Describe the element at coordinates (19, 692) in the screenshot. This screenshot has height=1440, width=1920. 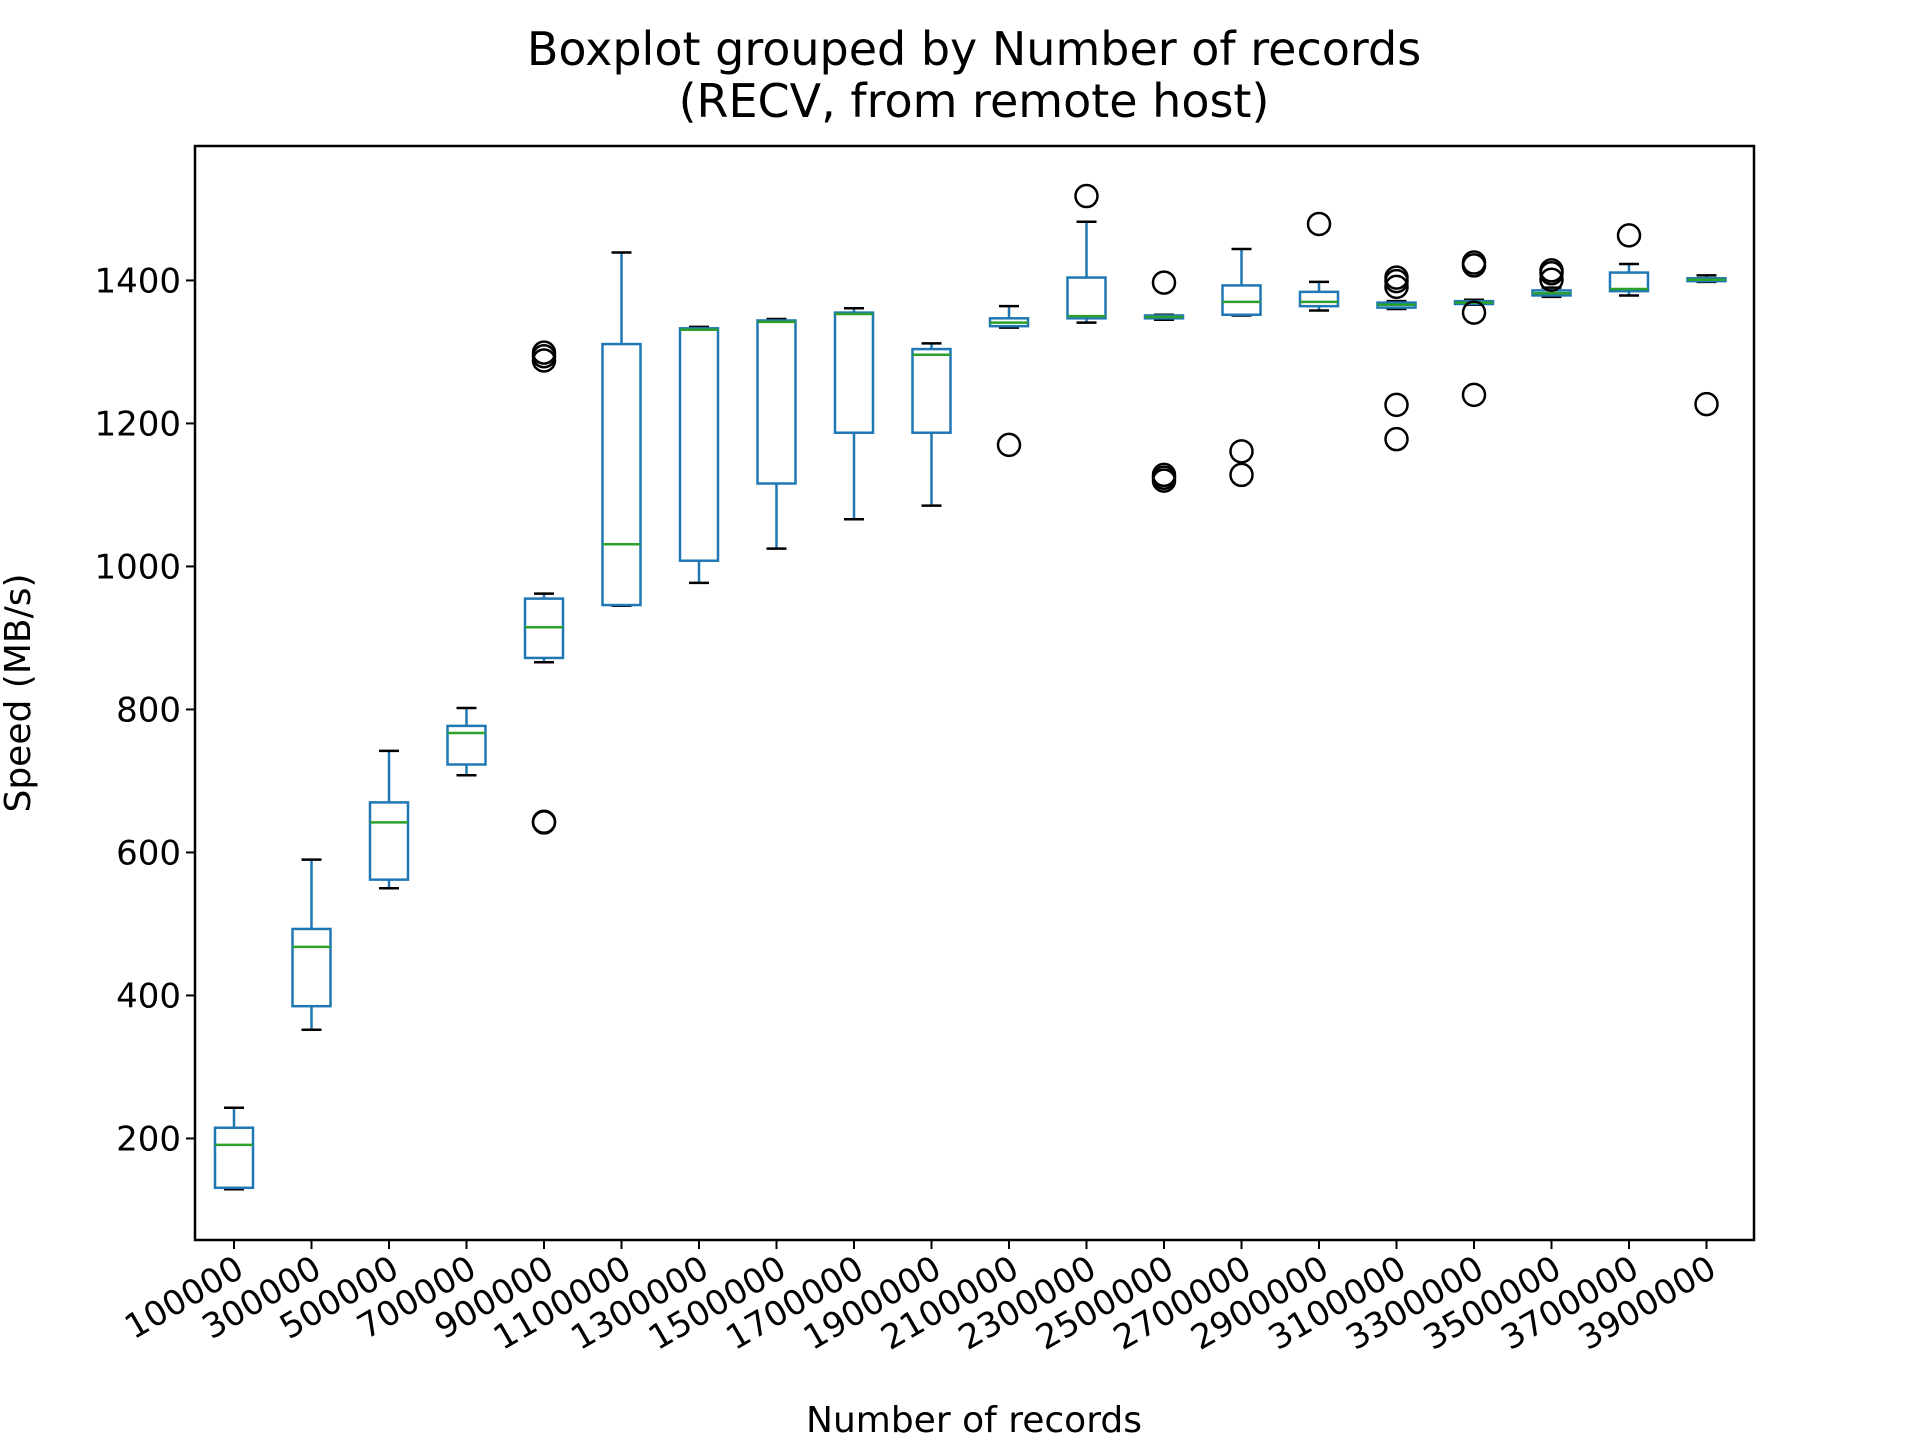
I see `y-axis-label: Speed (MB/s)` at that location.